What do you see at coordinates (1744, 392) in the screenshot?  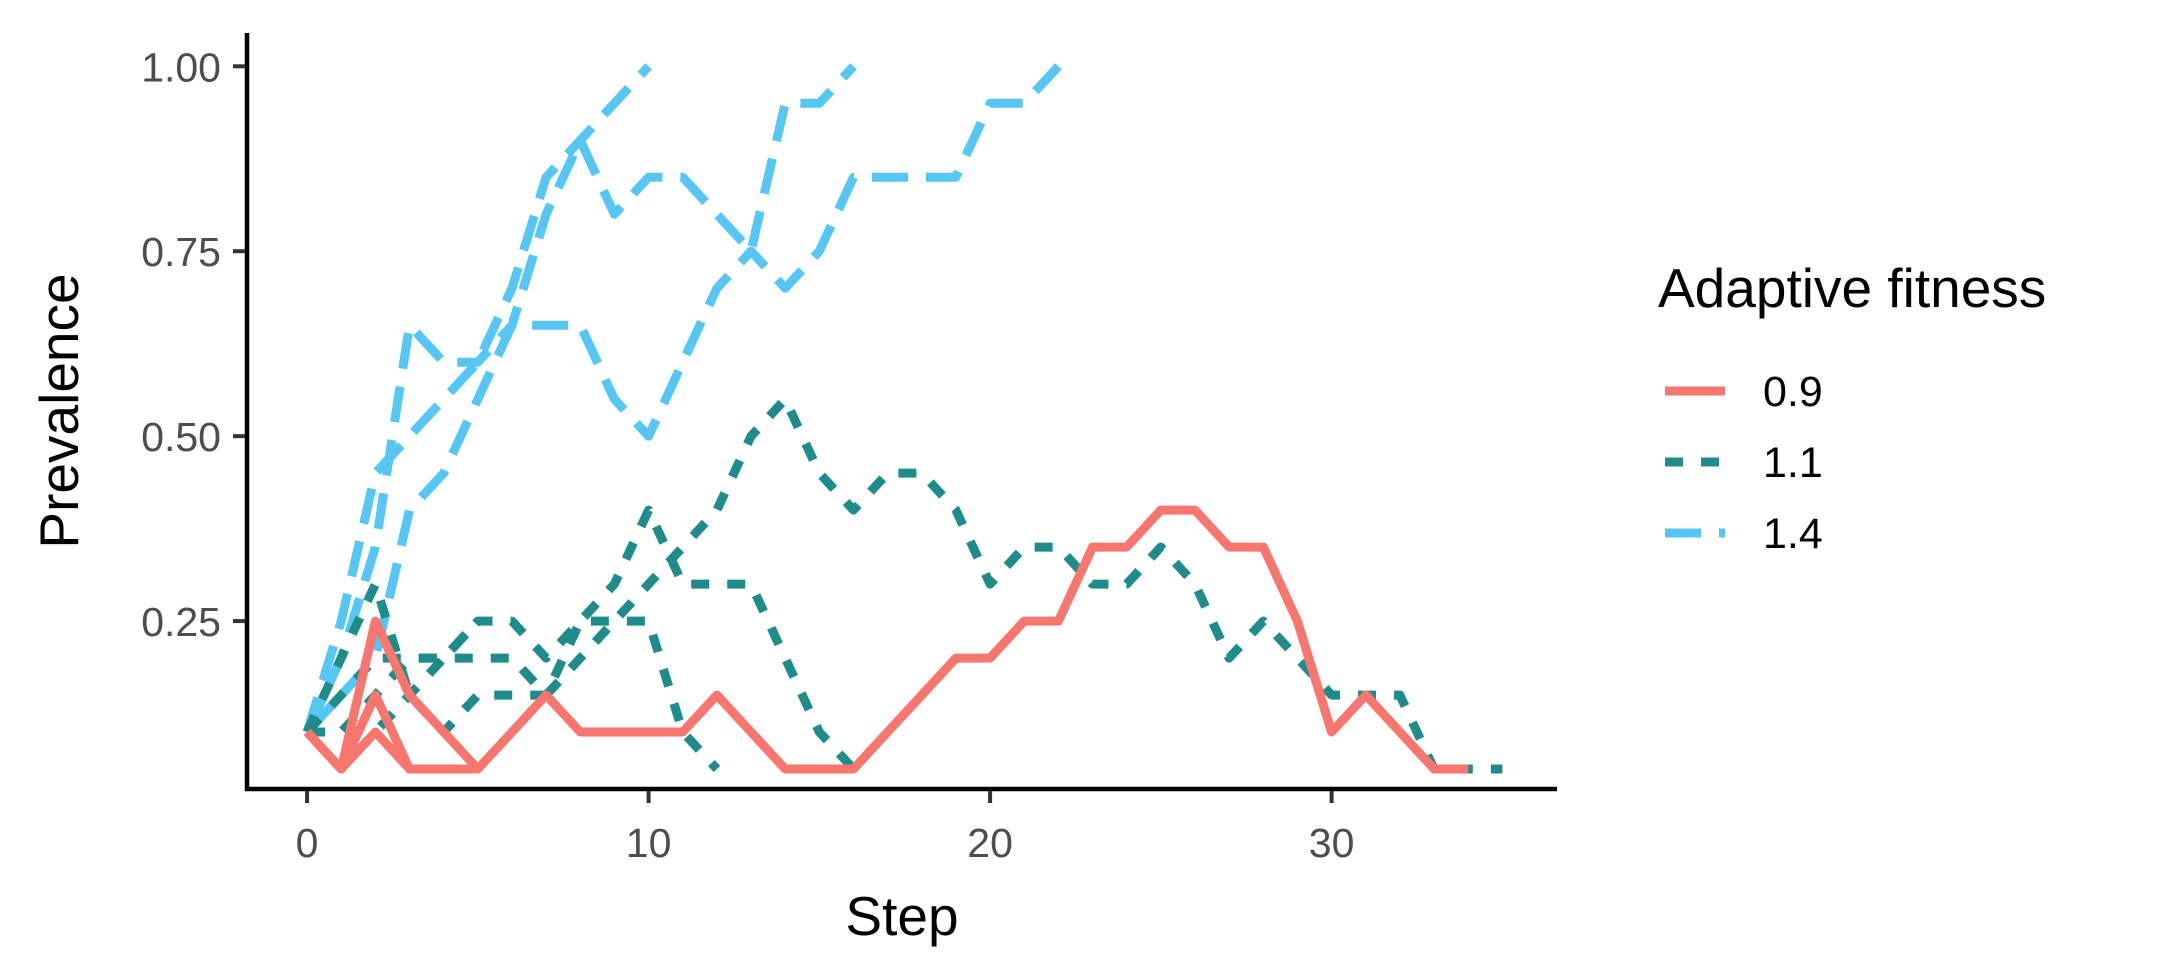 I see `legend-item-0.9: 0.9` at bounding box center [1744, 392].